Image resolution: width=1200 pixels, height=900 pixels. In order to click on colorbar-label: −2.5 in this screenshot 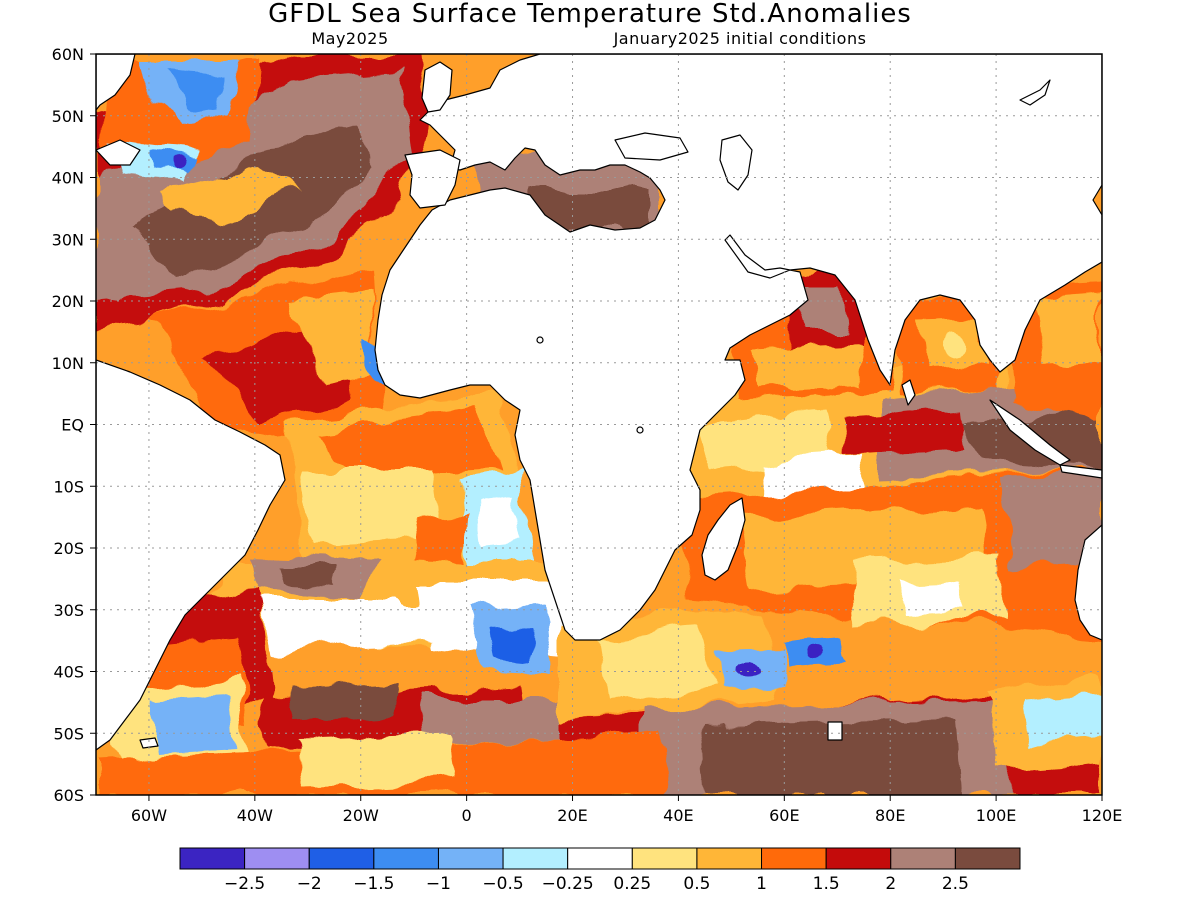, I will do `click(244, 884)`.